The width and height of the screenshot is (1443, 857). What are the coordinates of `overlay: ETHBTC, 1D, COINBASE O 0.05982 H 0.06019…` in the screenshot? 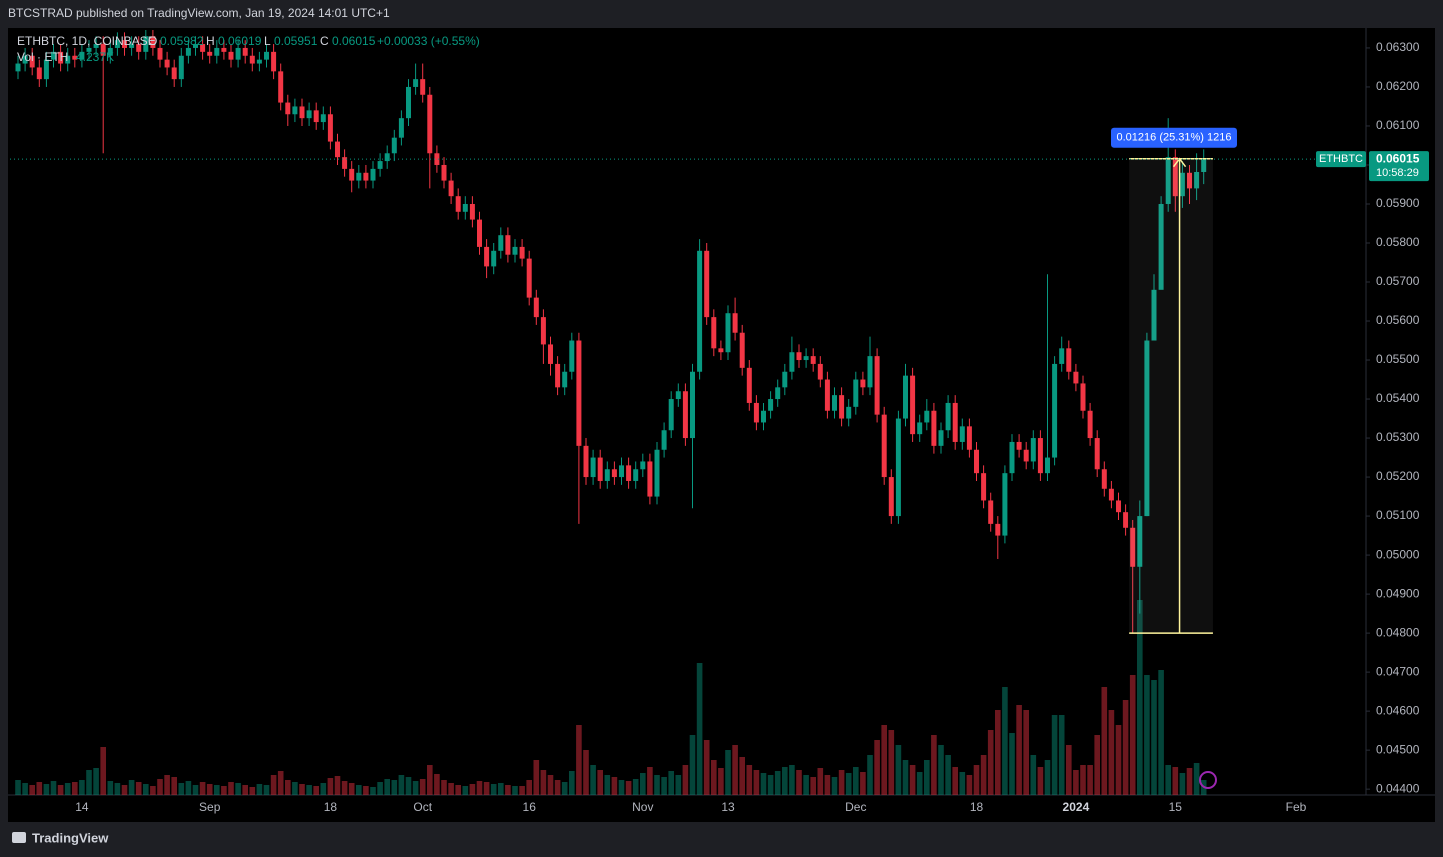 It's located at (248, 49).